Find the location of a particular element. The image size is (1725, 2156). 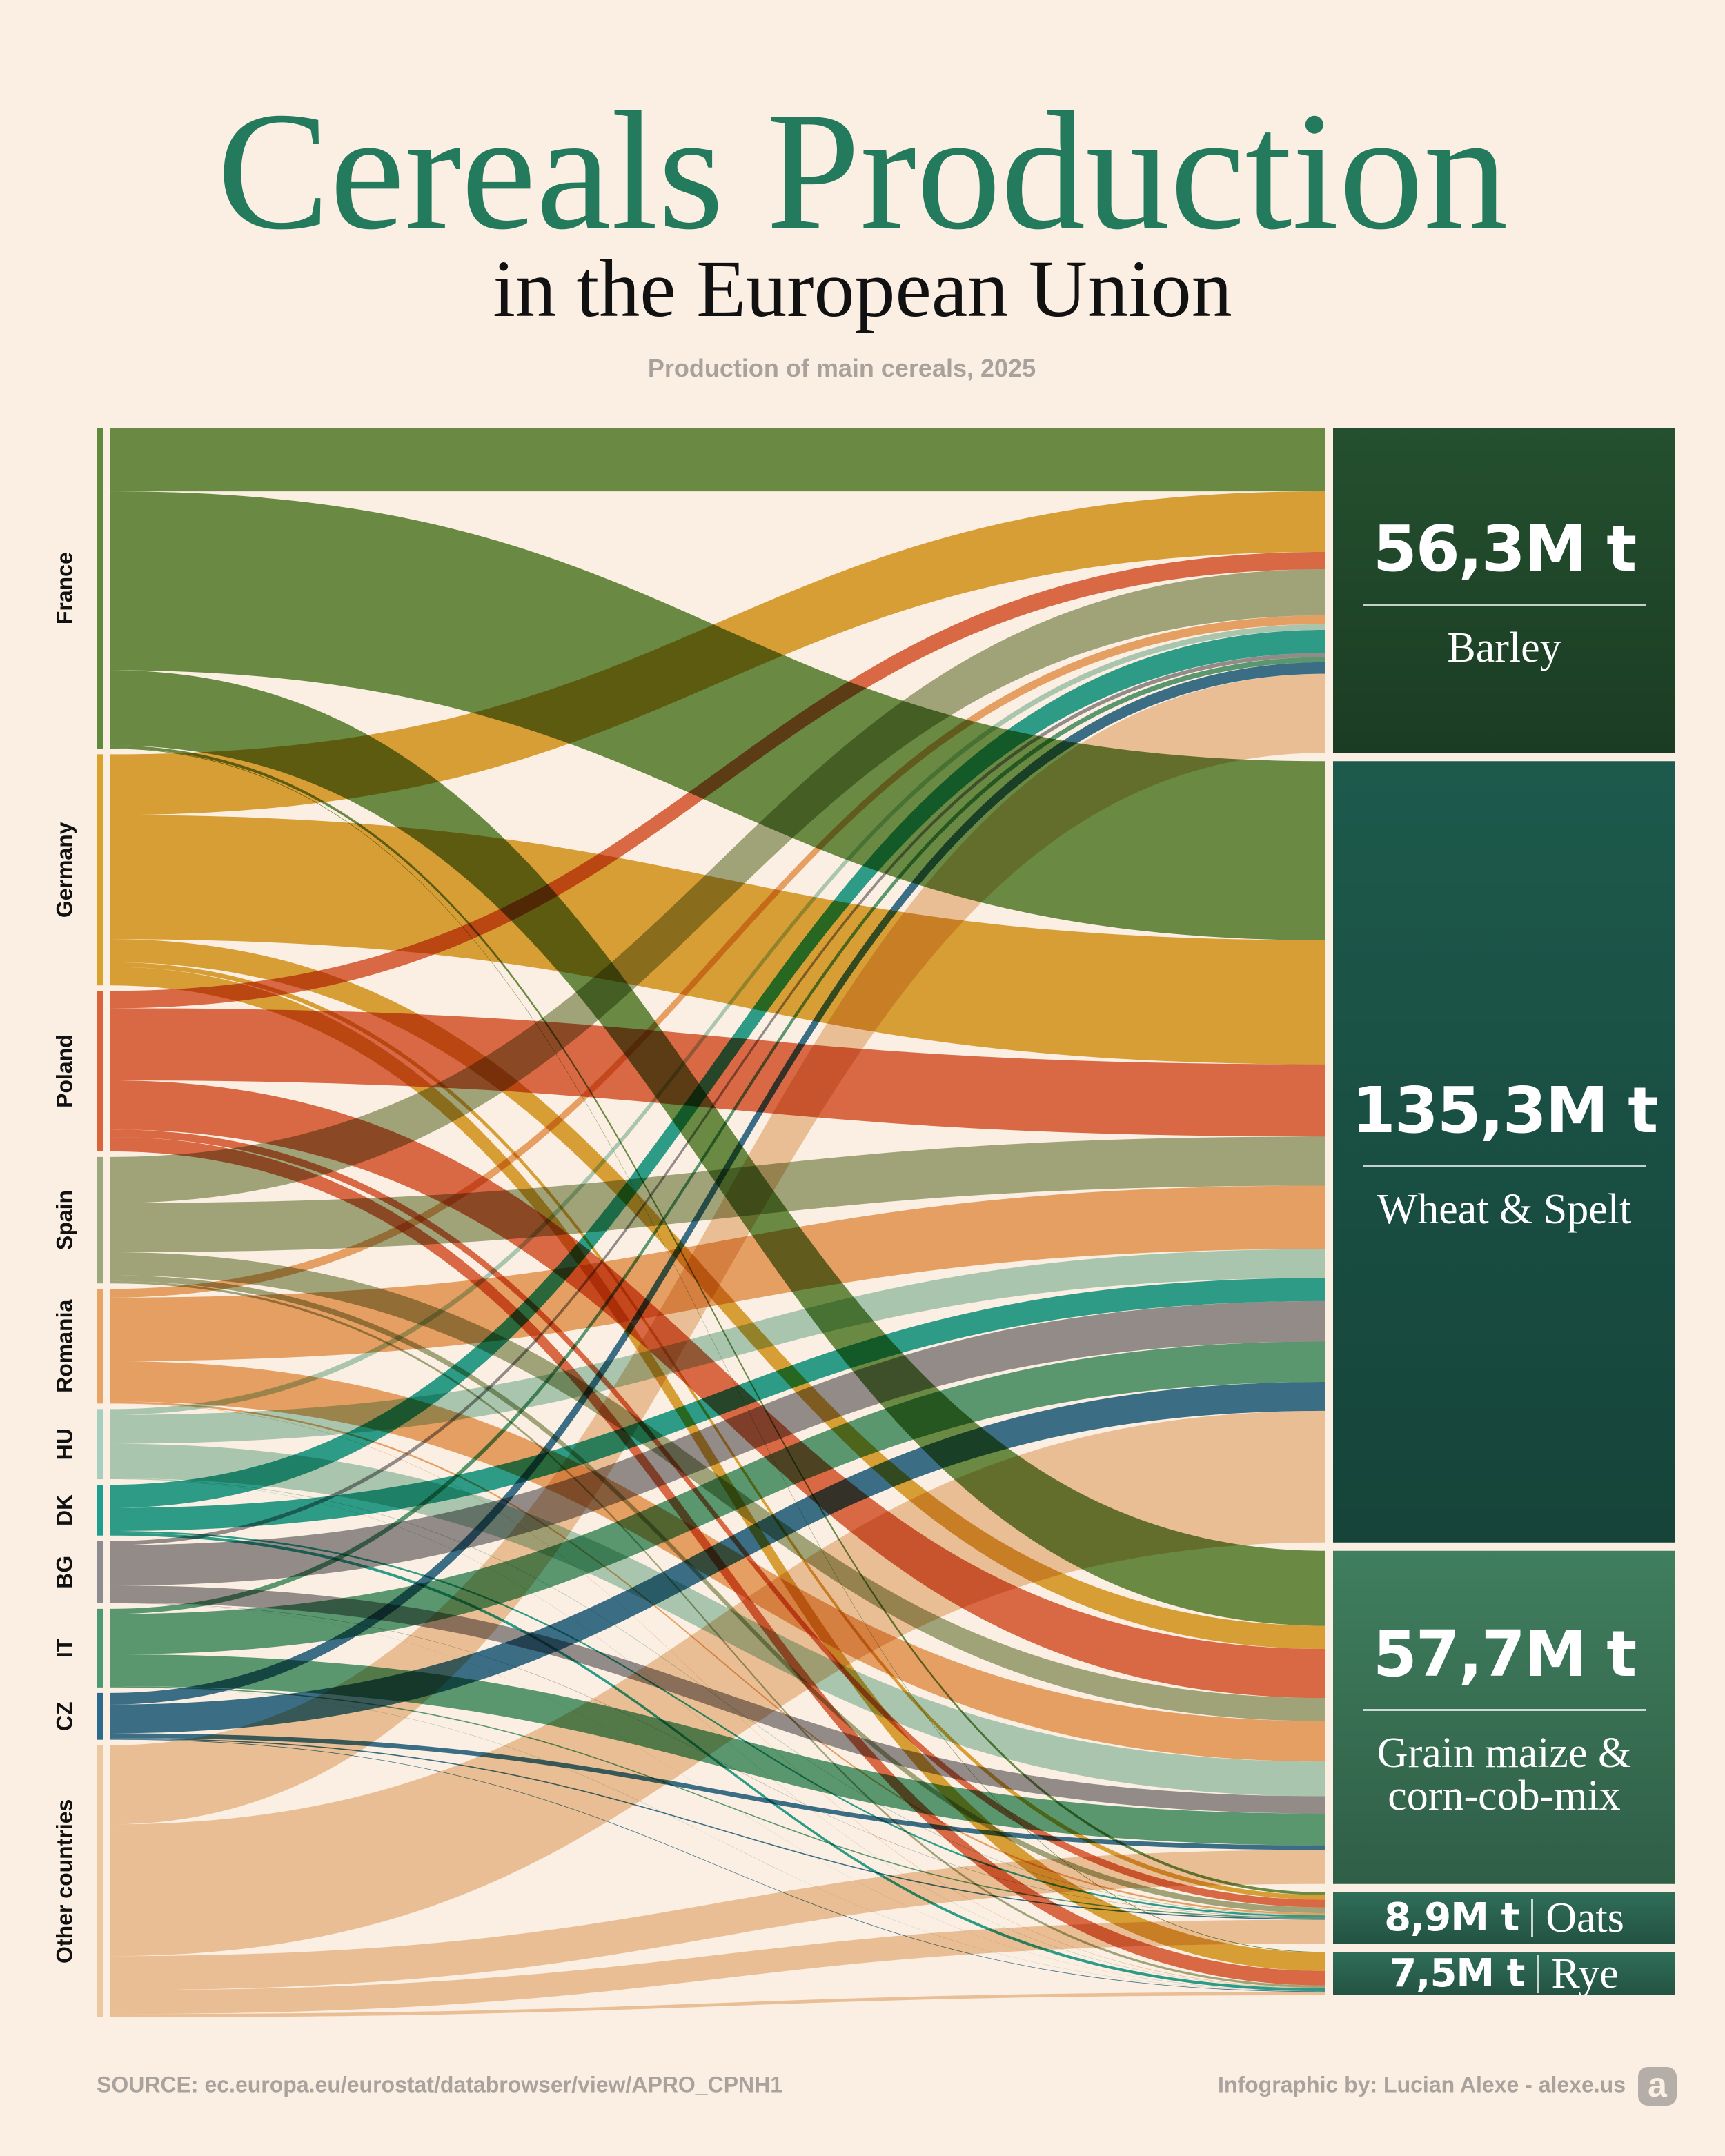

source-label: Spain is located at coordinates (64, 1220).